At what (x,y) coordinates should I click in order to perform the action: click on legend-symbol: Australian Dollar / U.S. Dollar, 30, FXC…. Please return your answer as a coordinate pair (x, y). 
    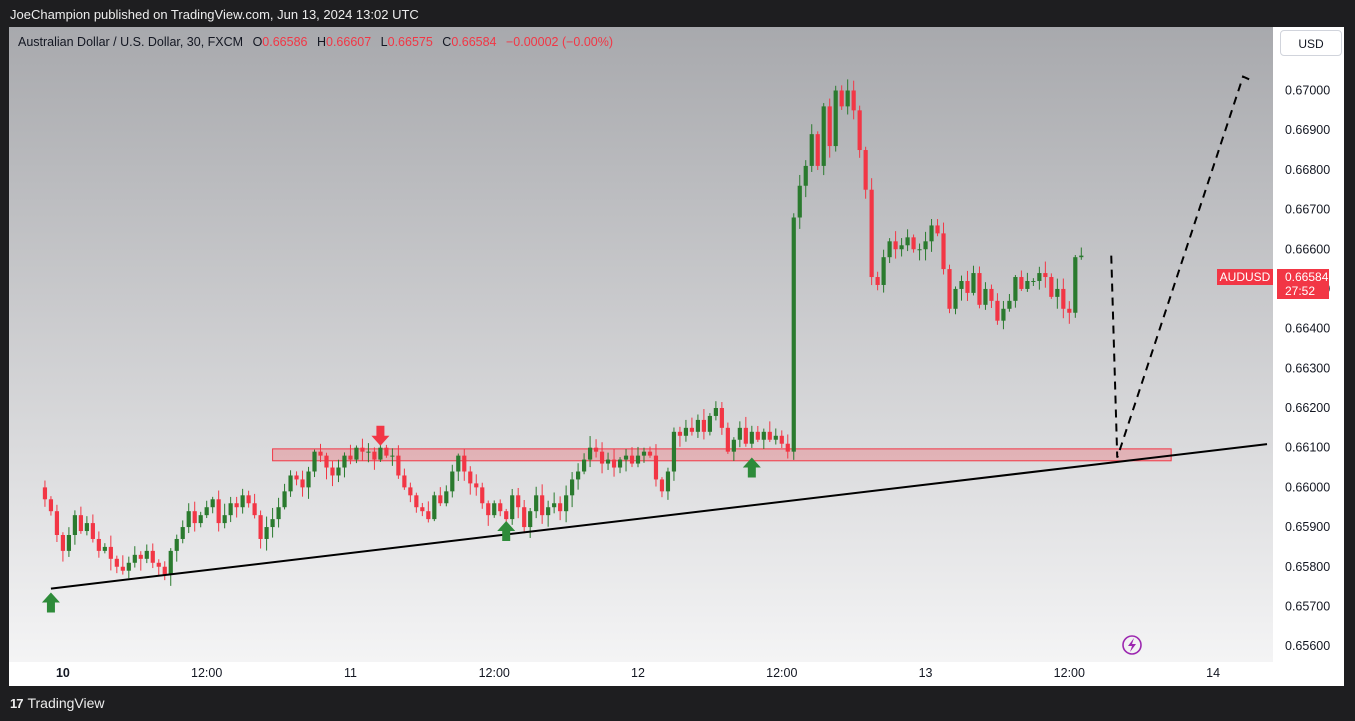
    Looking at the image, I should click on (131, 42).